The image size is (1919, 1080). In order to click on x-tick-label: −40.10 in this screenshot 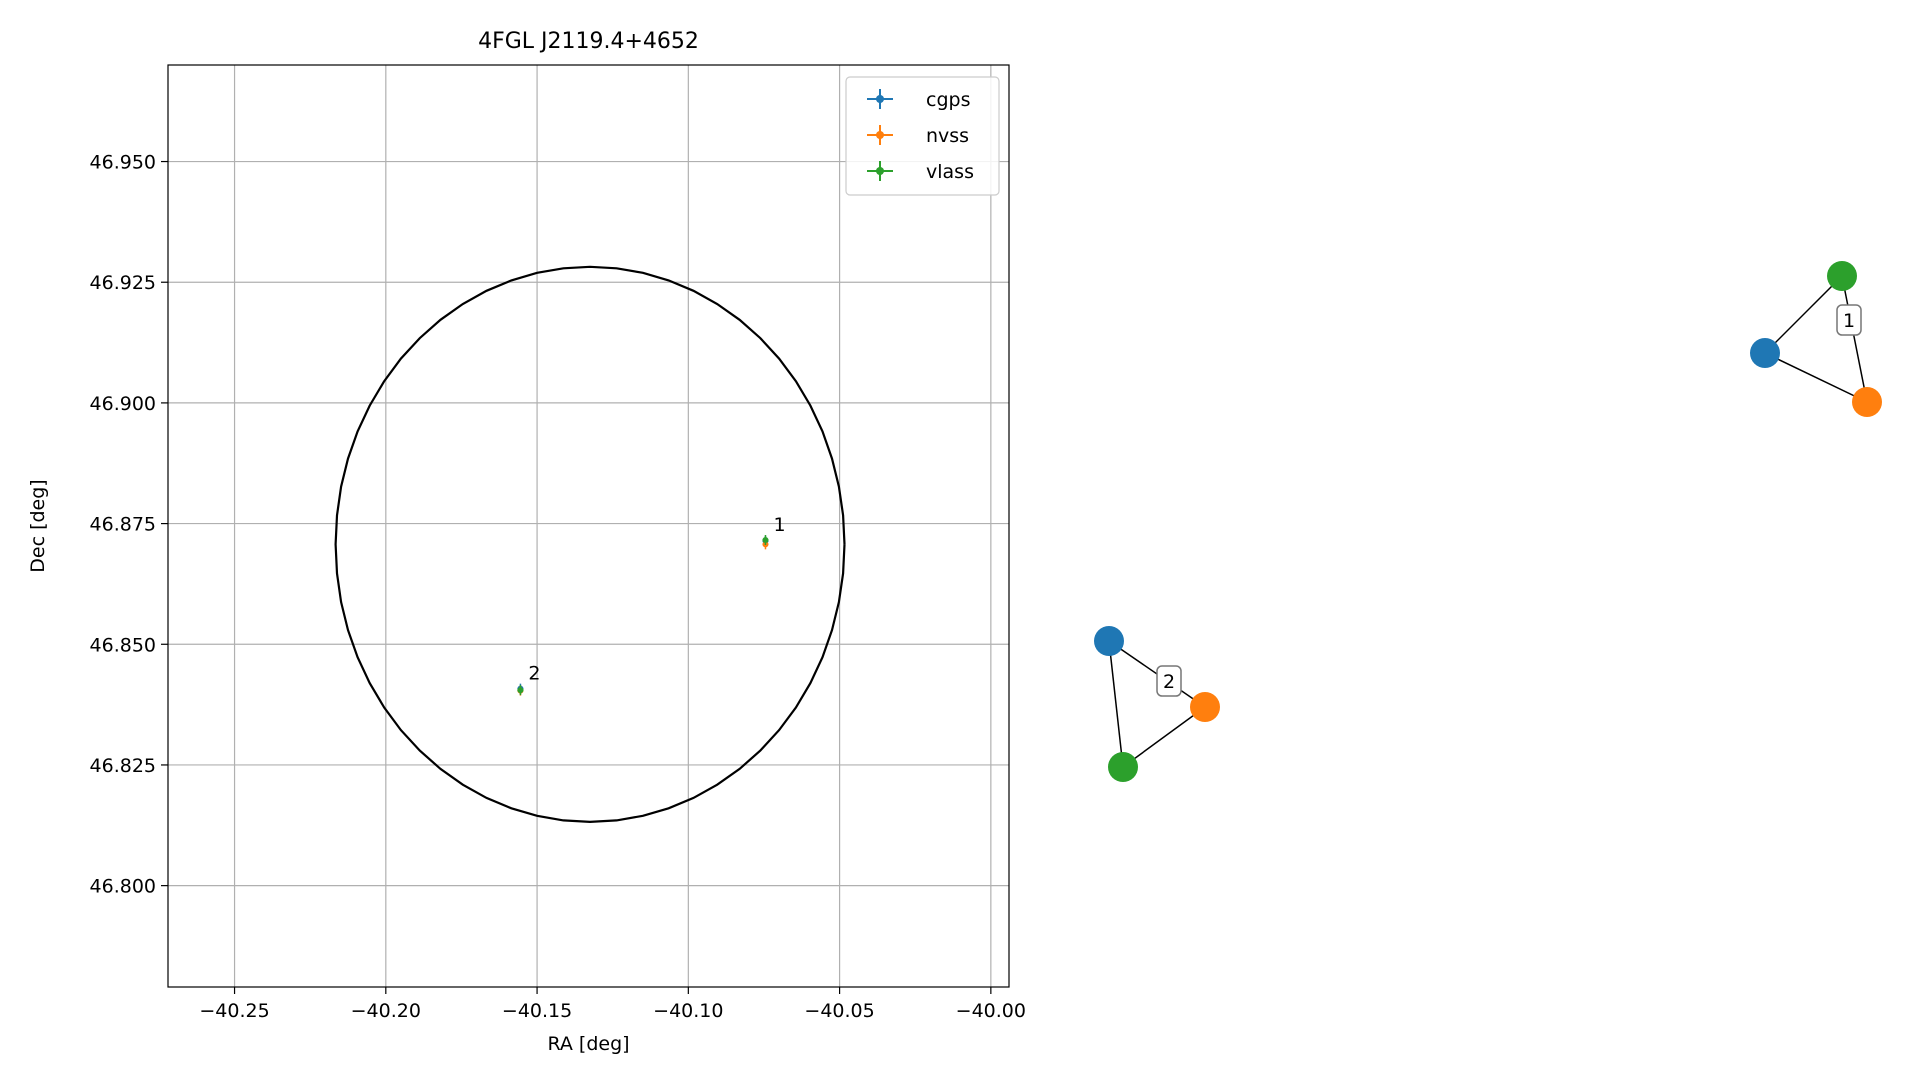, I will do `click(688, 1011)`.